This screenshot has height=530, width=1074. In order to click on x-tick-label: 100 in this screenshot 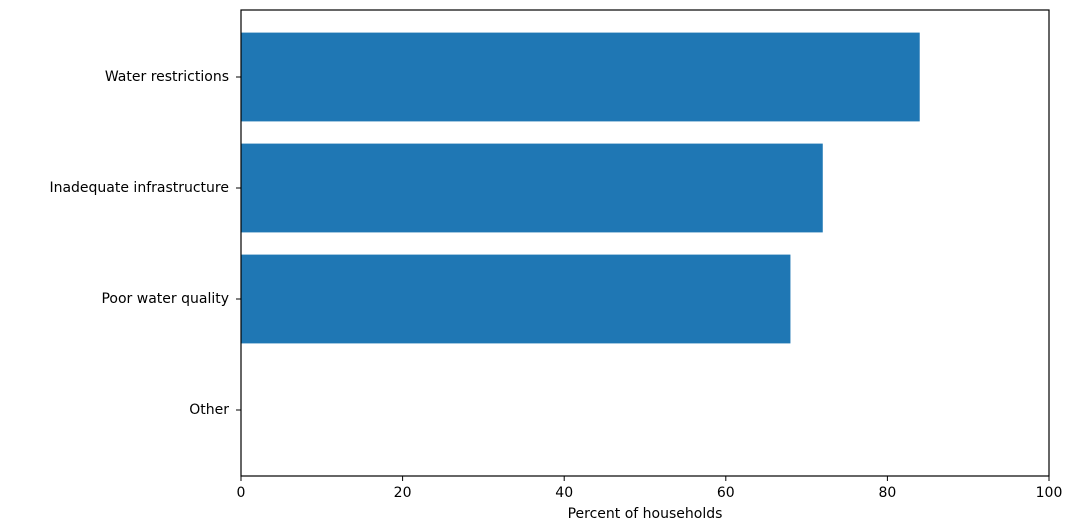, I will do `click(1049, 493)`.